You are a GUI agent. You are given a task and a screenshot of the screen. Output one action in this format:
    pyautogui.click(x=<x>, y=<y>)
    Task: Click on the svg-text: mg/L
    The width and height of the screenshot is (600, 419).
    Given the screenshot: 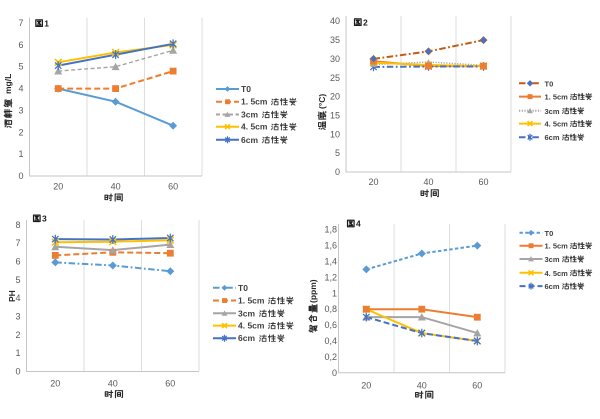 What is the action you would take?
    pyautogui.click(x=8, y=84)
    